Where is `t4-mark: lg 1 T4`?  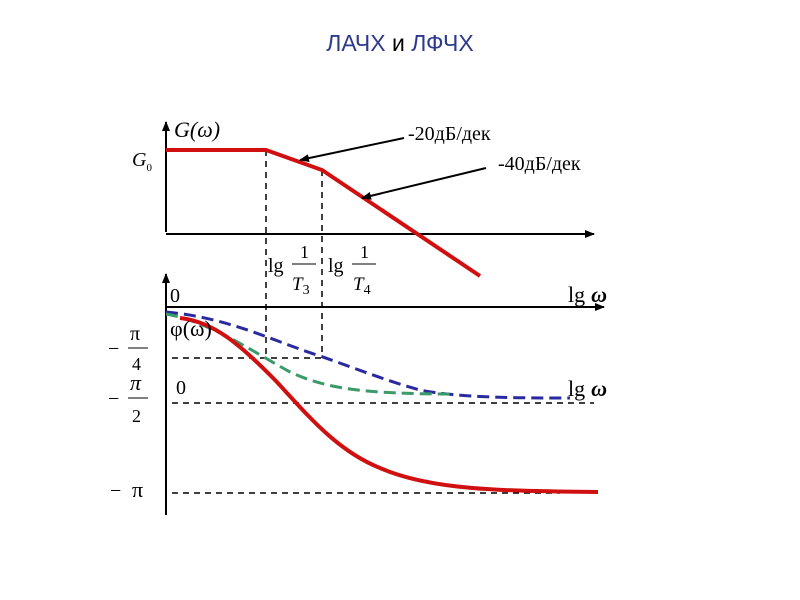 t4-mark: lg 1 T4 is located at coordinates (352, 270).